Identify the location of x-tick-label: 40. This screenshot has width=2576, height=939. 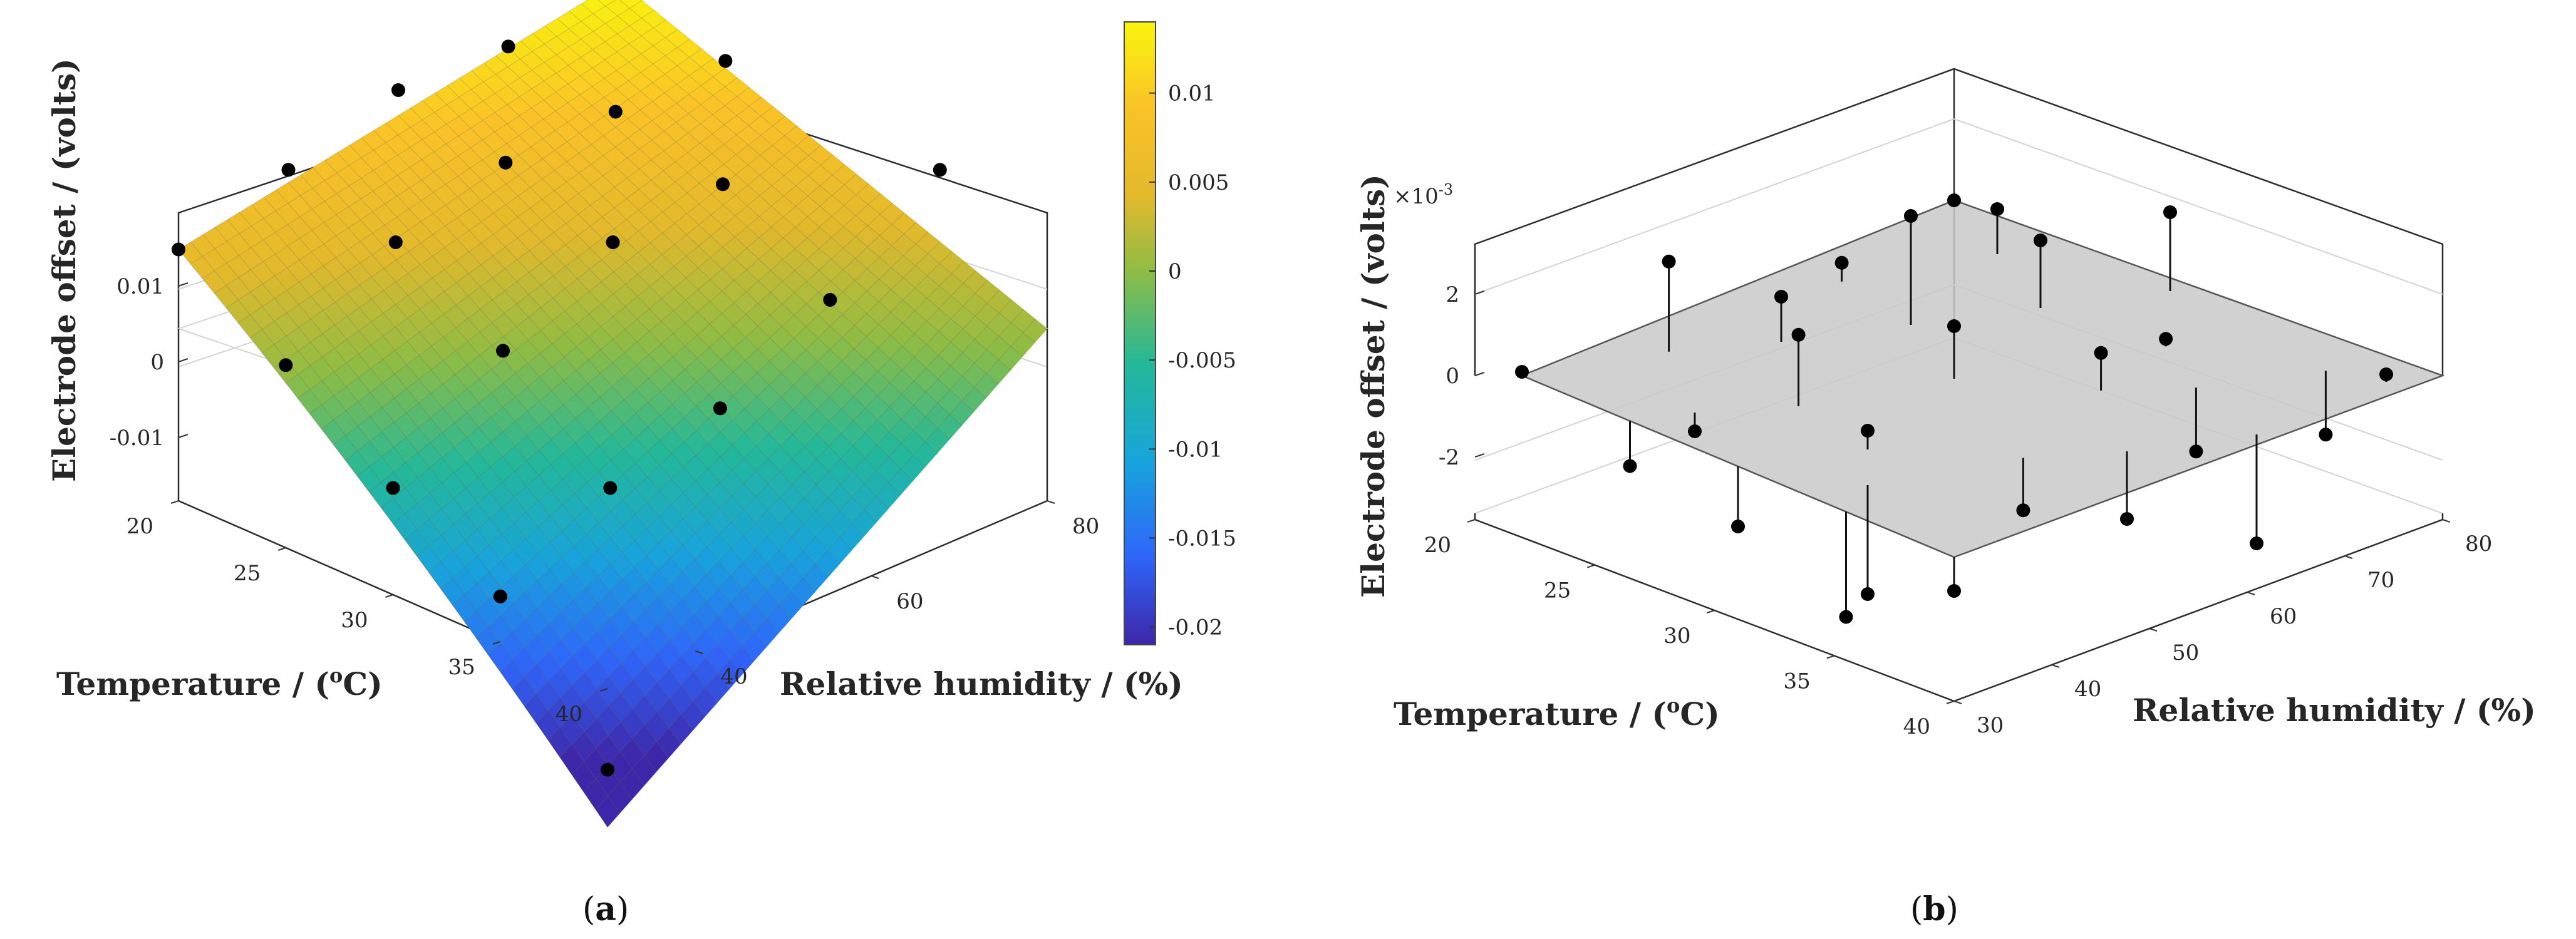
(569, 714).